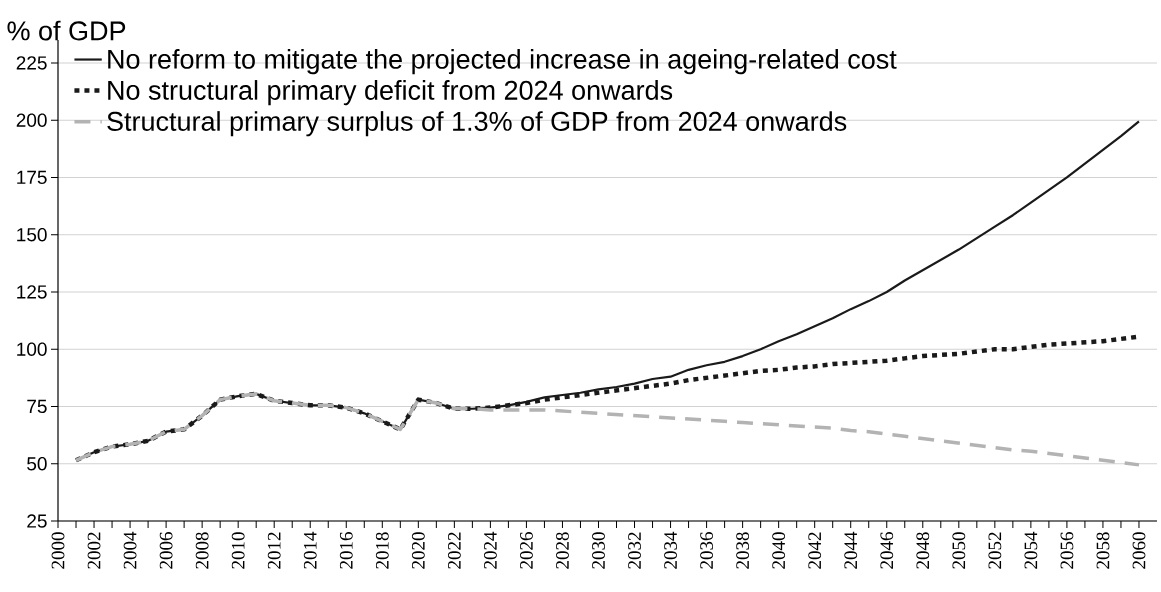 The height and width of the screenshot is (592, 1161). Describe the element at coordinates (1031, 550) in the screenshot. I see `x-tick-label: 2054` at that location.